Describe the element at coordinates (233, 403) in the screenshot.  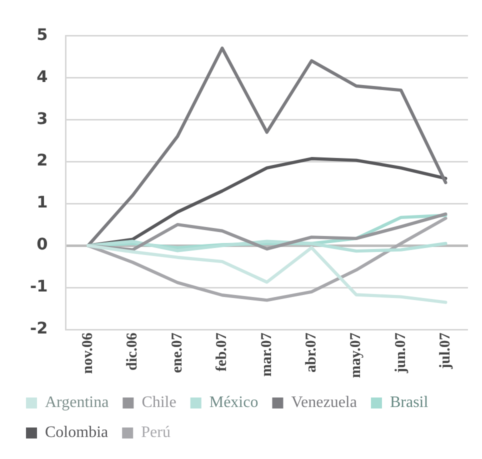
I see `legend-label: México` at that location.